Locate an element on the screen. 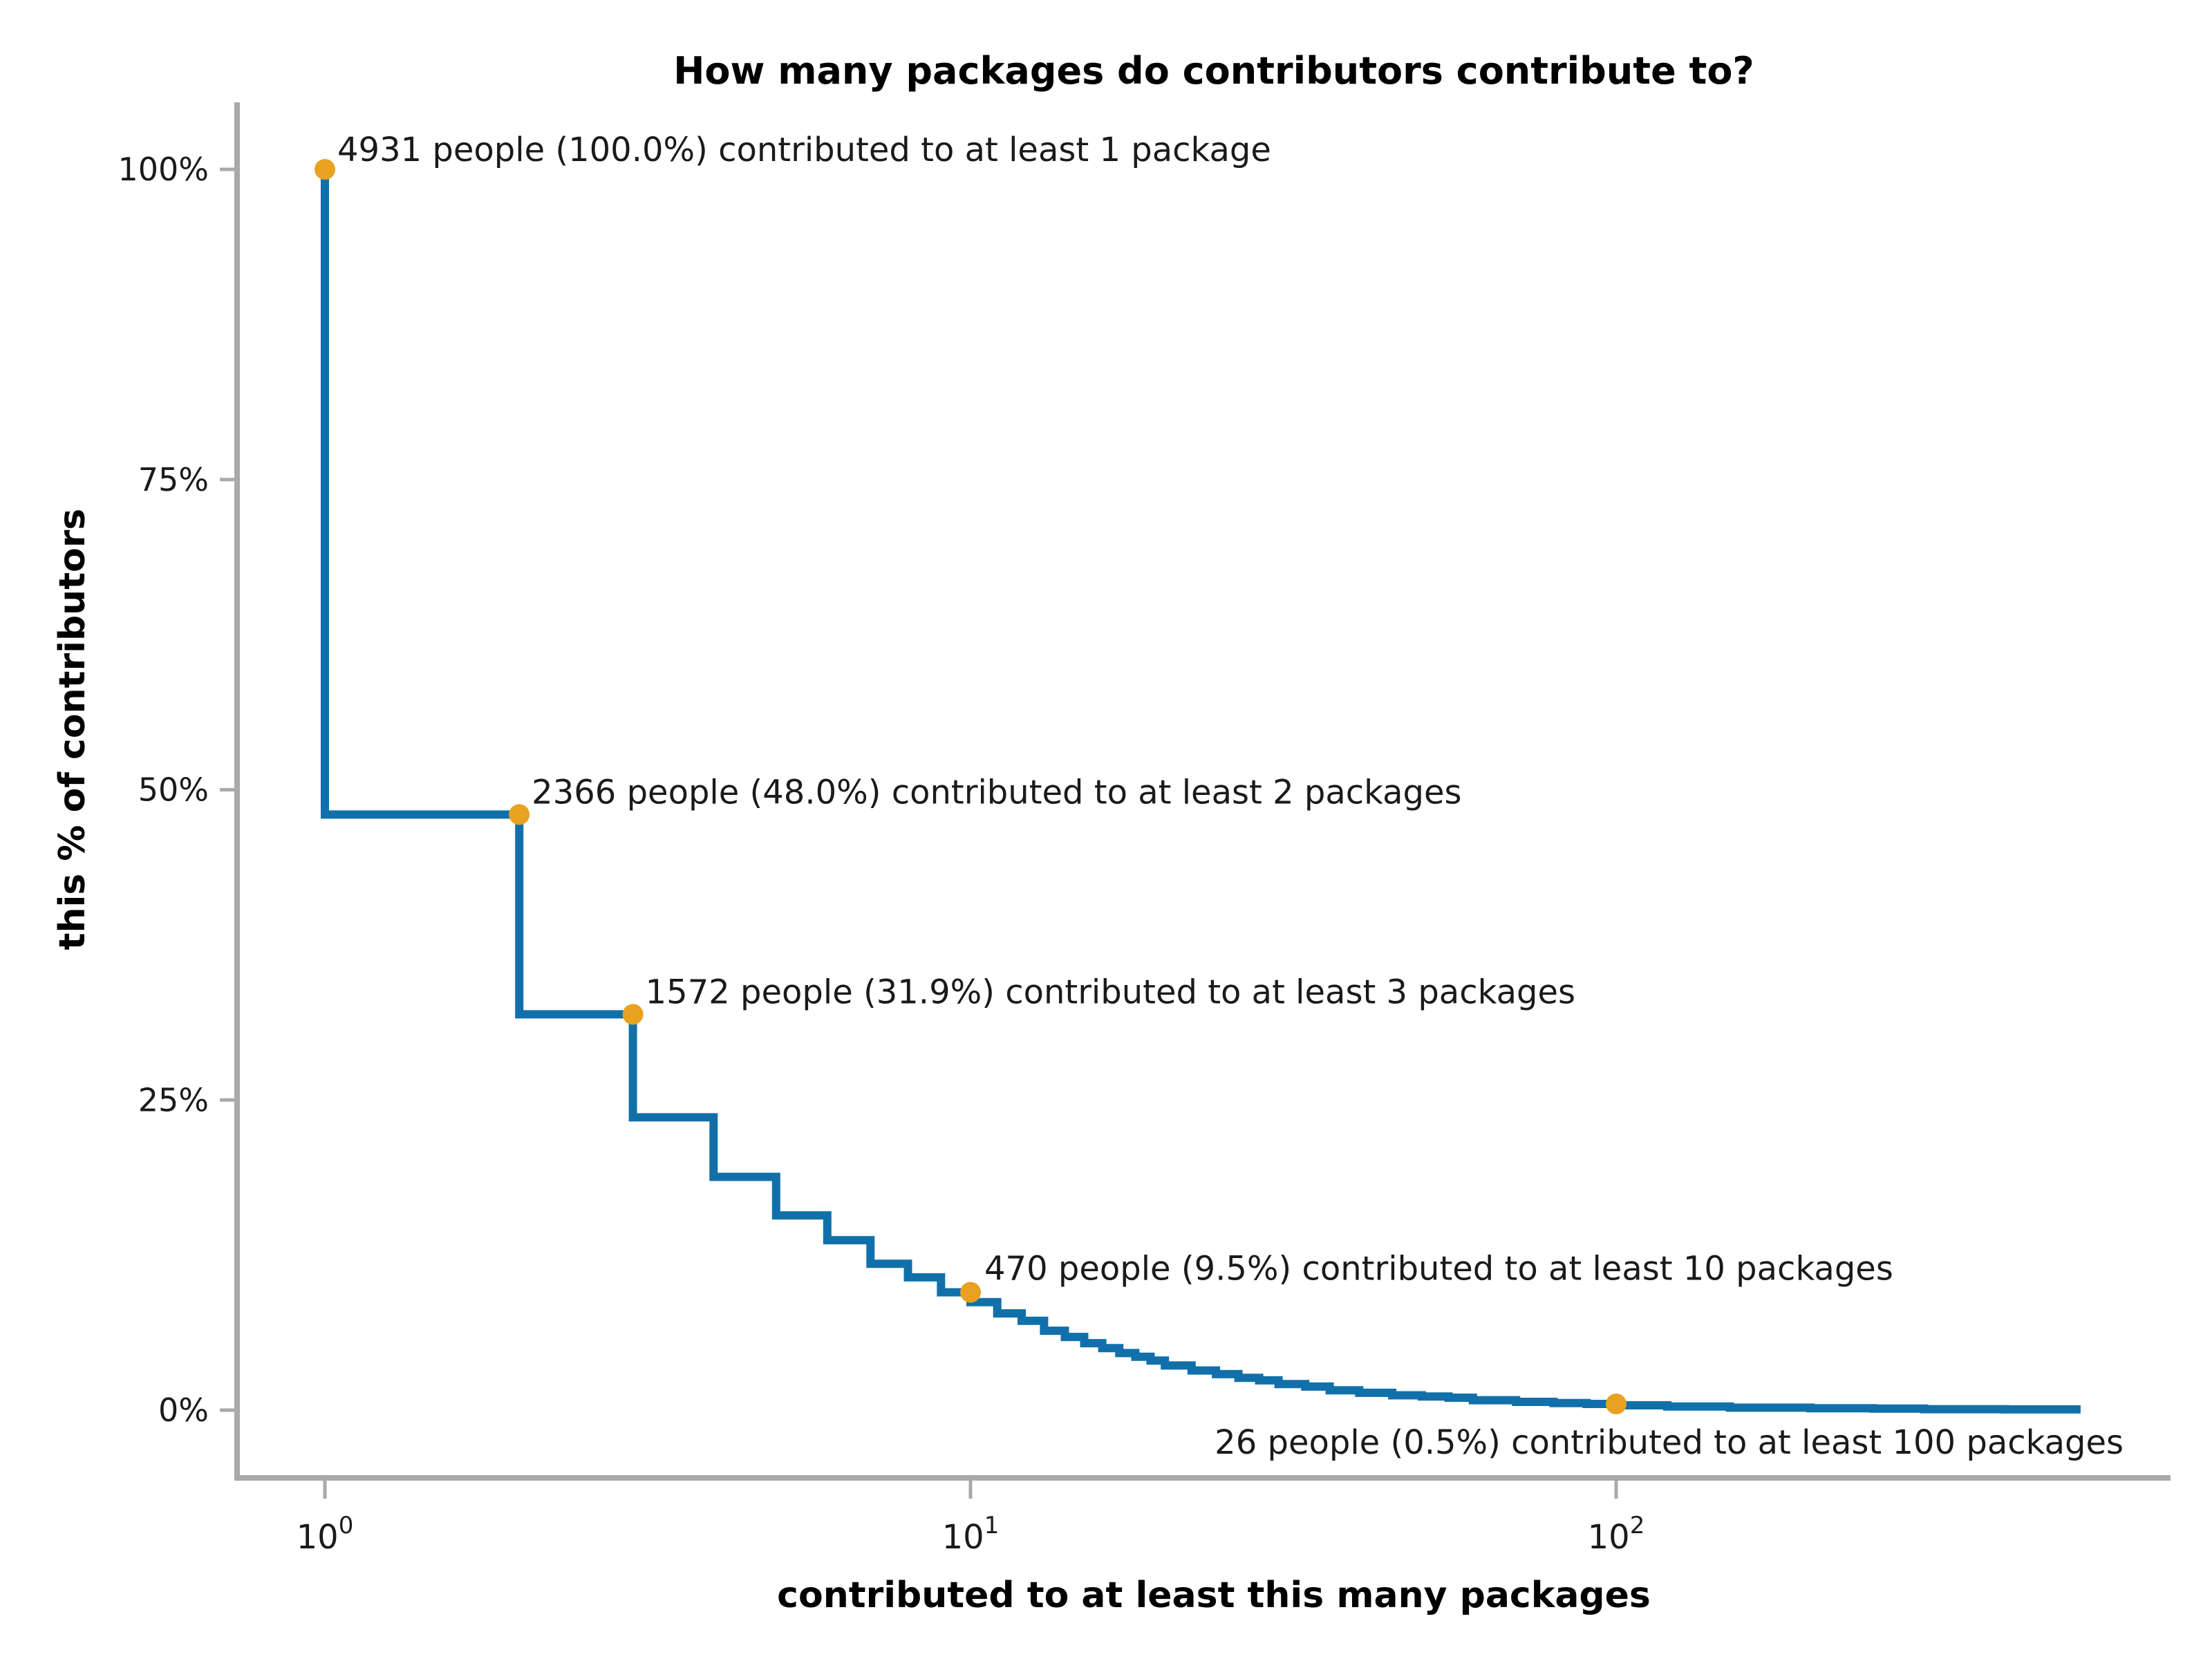 This screenshot has height=1659, width=2212. y-axis-title: this % of contributors is located at coordinates (72, 730).